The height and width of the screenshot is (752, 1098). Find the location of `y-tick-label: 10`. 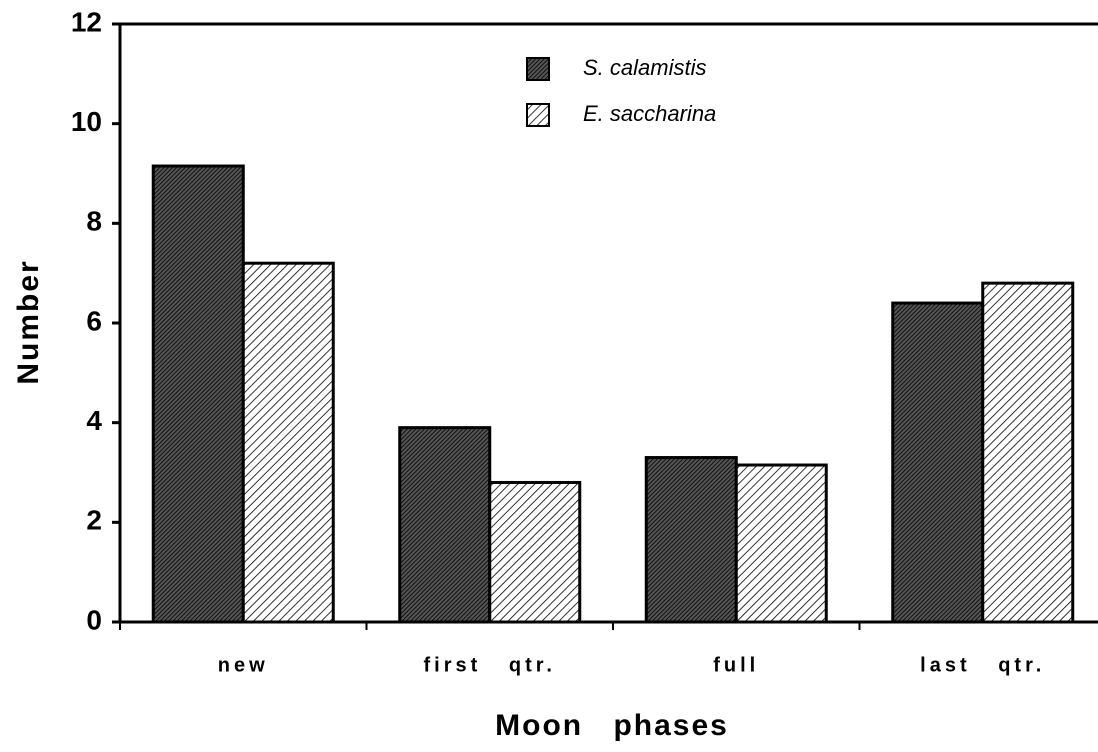

y-tick-label: 10 is located at coordinates (86, 121).